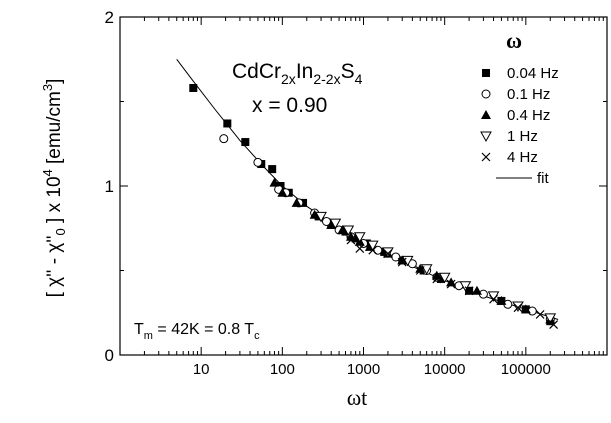 Image resolution: width=611 pixels, height=423 pixels. Describe the element at coordinates (528, 115) in the screenshot. I see `legend-label: 0.4 Hz` at that location.